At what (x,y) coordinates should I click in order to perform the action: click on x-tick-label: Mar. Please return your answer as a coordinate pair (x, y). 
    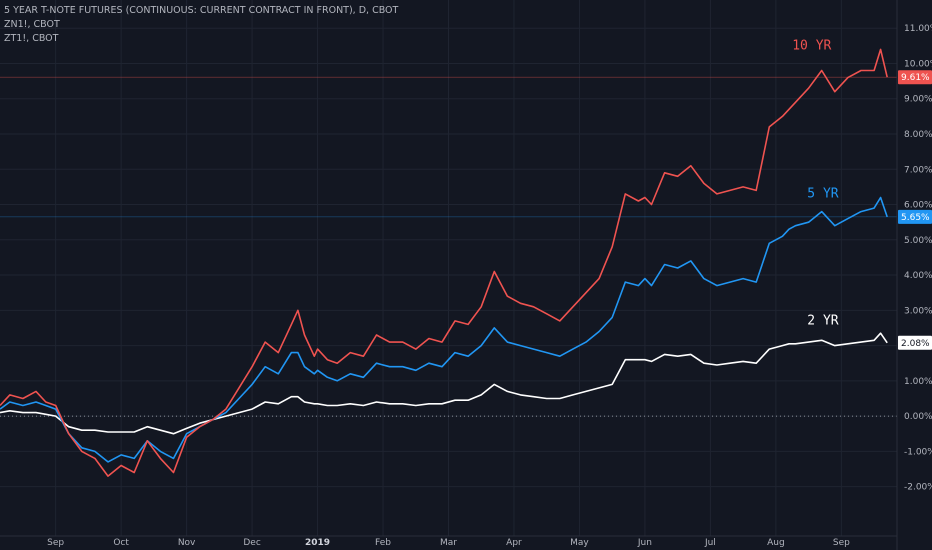
    Looking at the image, I should click on (448, 543).